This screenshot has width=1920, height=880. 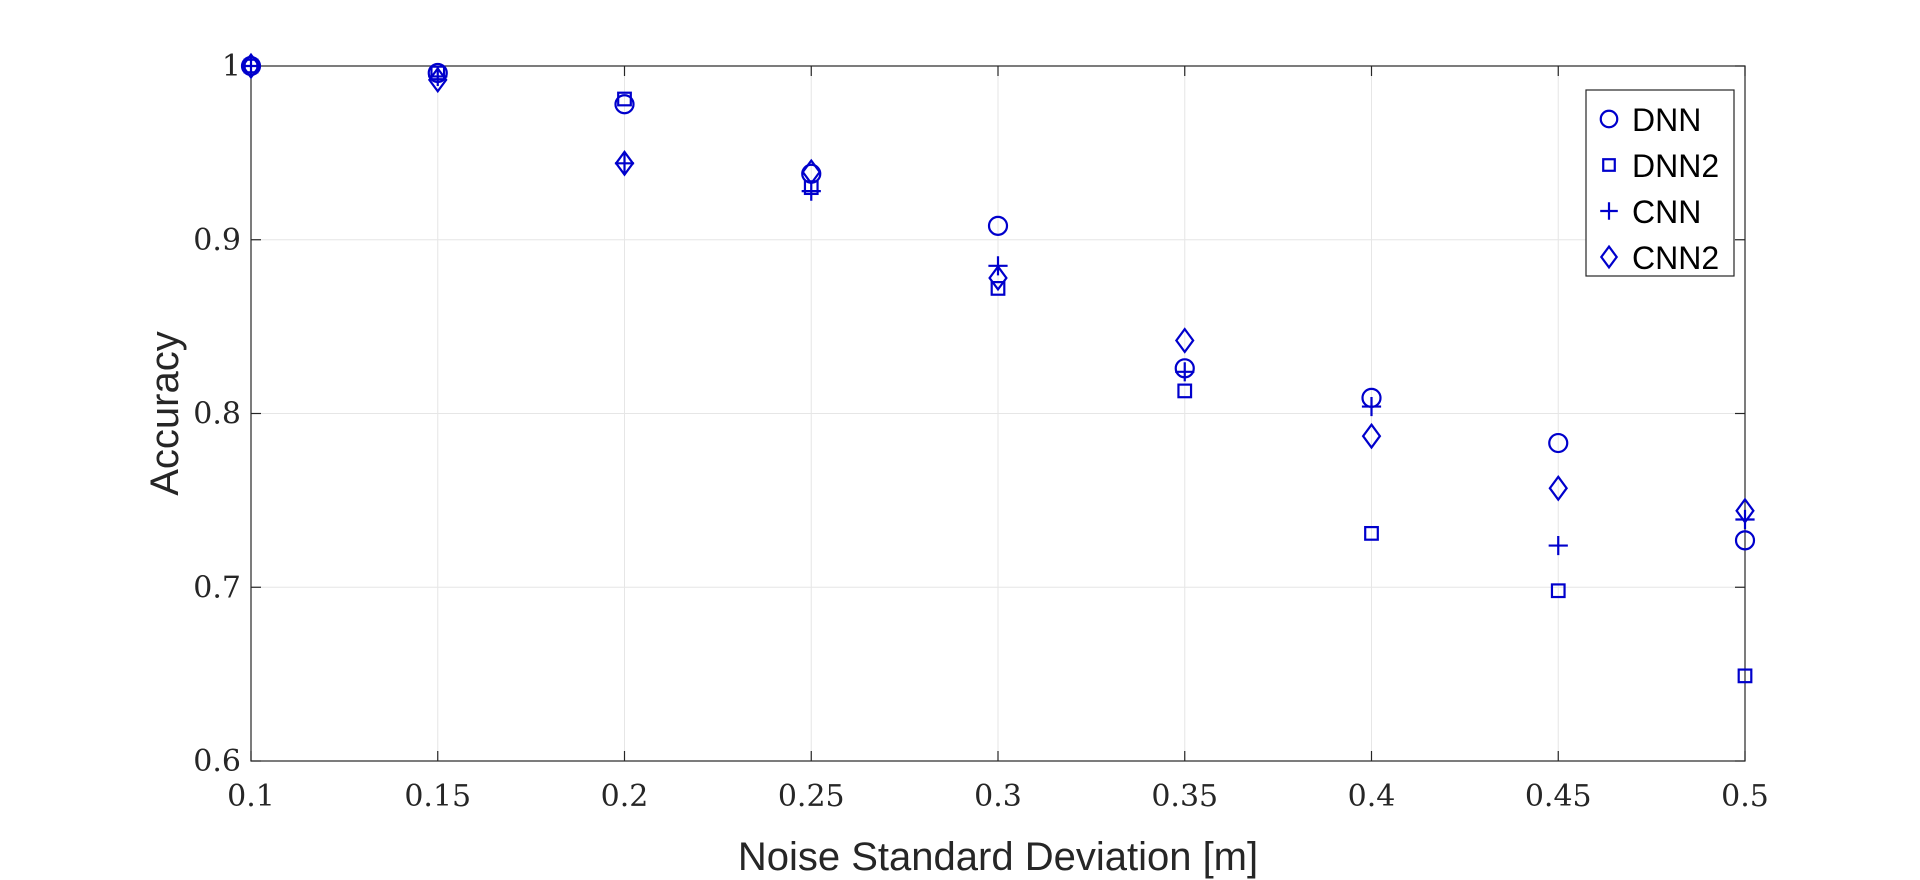 I want to click on y-tick-label: 0.7, so click(x=217, y=587).